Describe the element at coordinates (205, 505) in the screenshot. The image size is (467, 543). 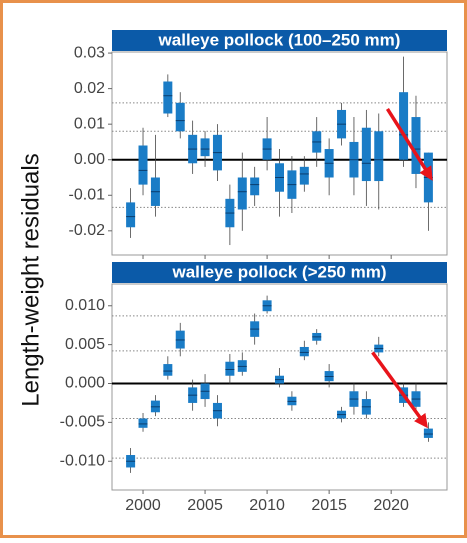
I see `x-tick-label: 2005` at that location.